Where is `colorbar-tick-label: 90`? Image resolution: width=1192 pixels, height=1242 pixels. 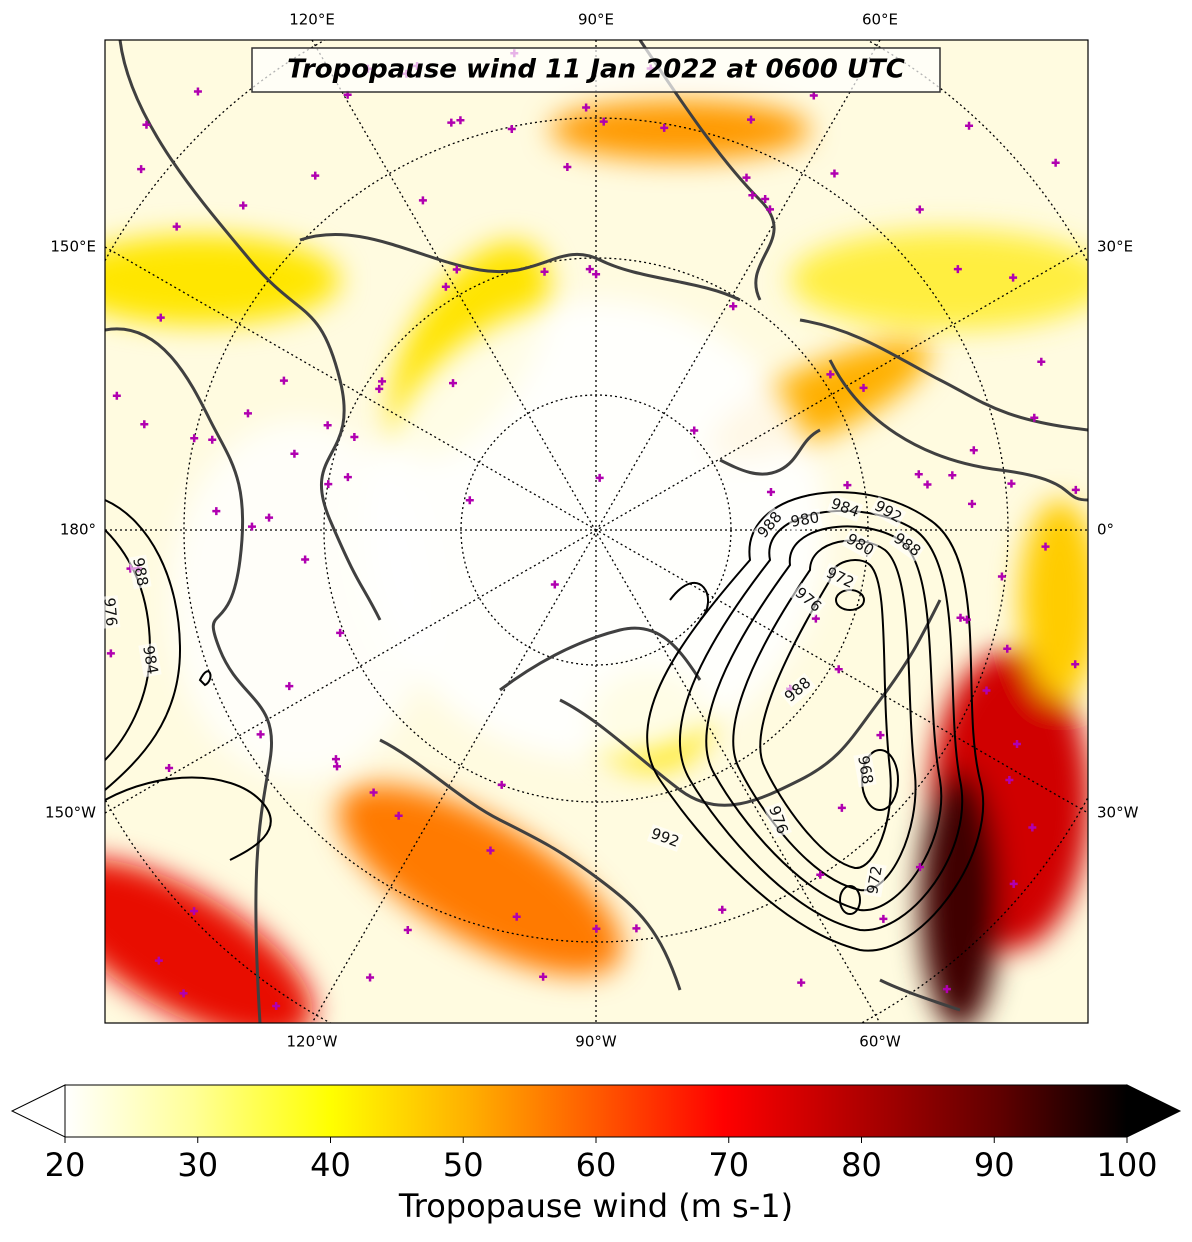 colorbar-tick-label: 90 is located at coordinates (994, 1165).